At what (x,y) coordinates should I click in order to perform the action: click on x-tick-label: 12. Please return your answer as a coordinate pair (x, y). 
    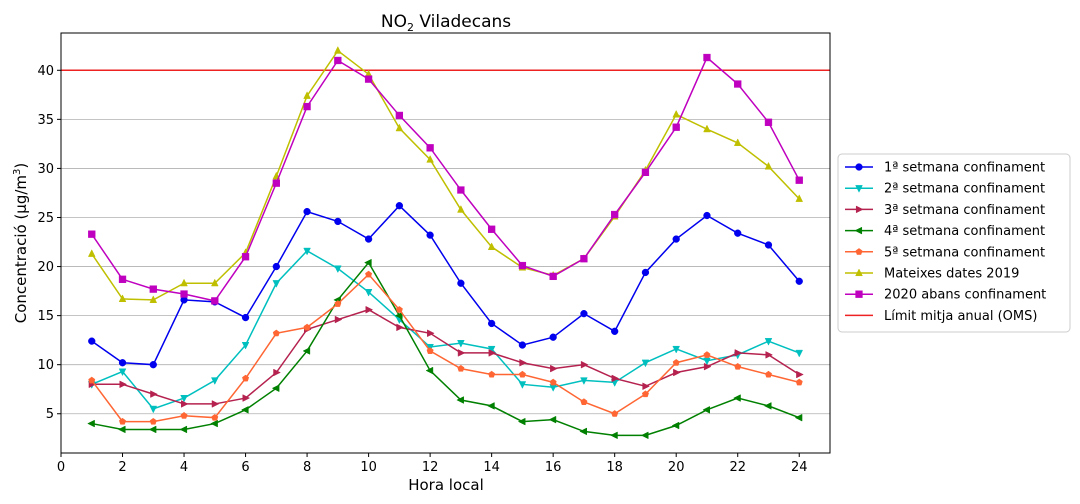
    Looking at the image, I should click on (430, 467).